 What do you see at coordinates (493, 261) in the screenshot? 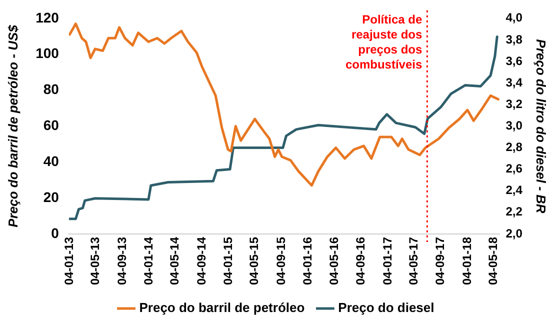
I see `x-tick-label: 04-05-18` at bounding box center [493, 261].